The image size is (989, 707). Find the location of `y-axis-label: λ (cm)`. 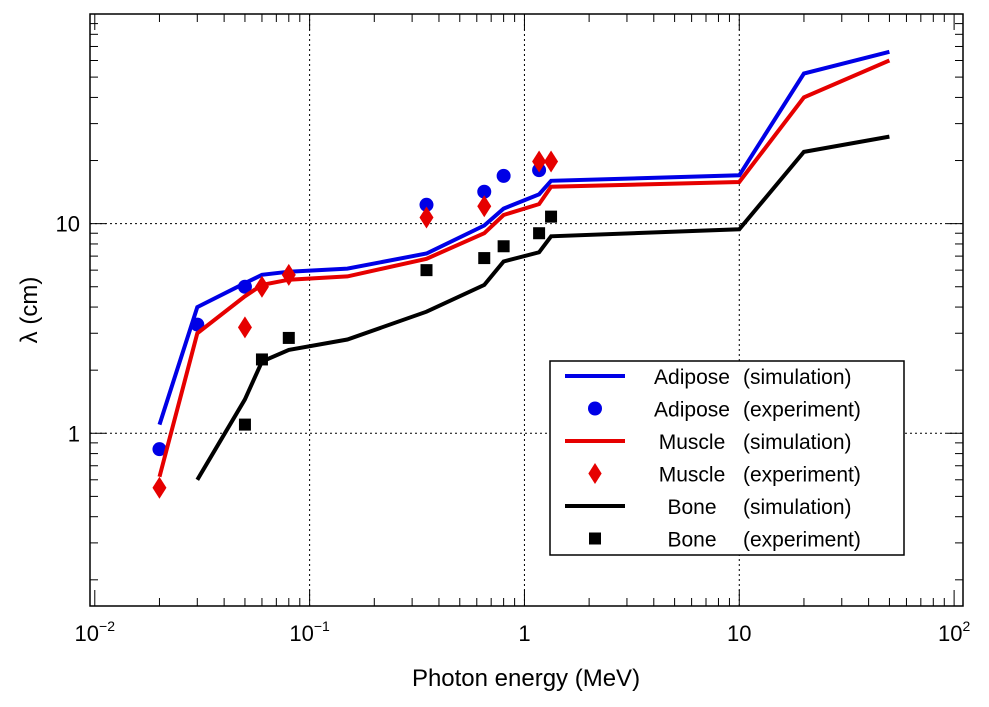

y-axis-label: λ (cm) is located at coordinates (29, 310).